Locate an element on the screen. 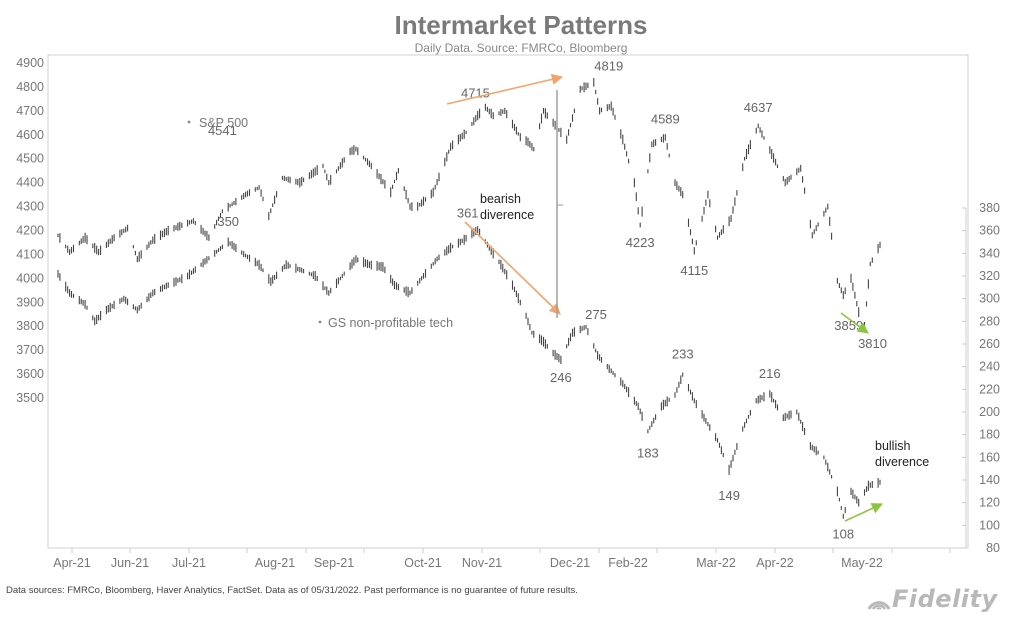 This screenshot has height=620, width=1024. x-tick-label: Apr-21 is located at coordinates (72, 563).